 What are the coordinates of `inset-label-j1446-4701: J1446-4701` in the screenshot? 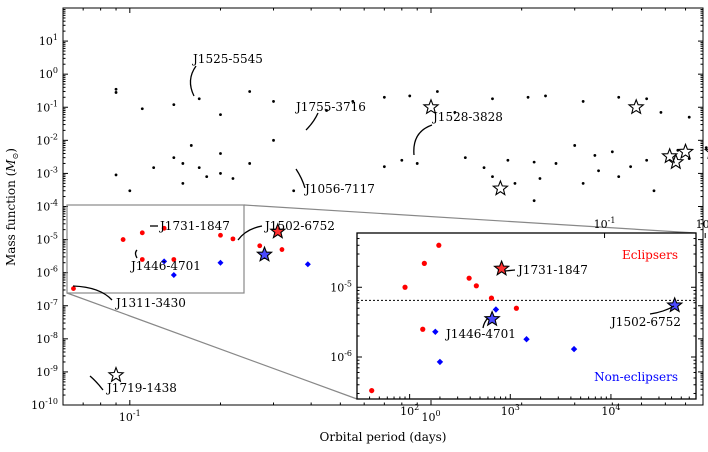 It's located at (480, 334).